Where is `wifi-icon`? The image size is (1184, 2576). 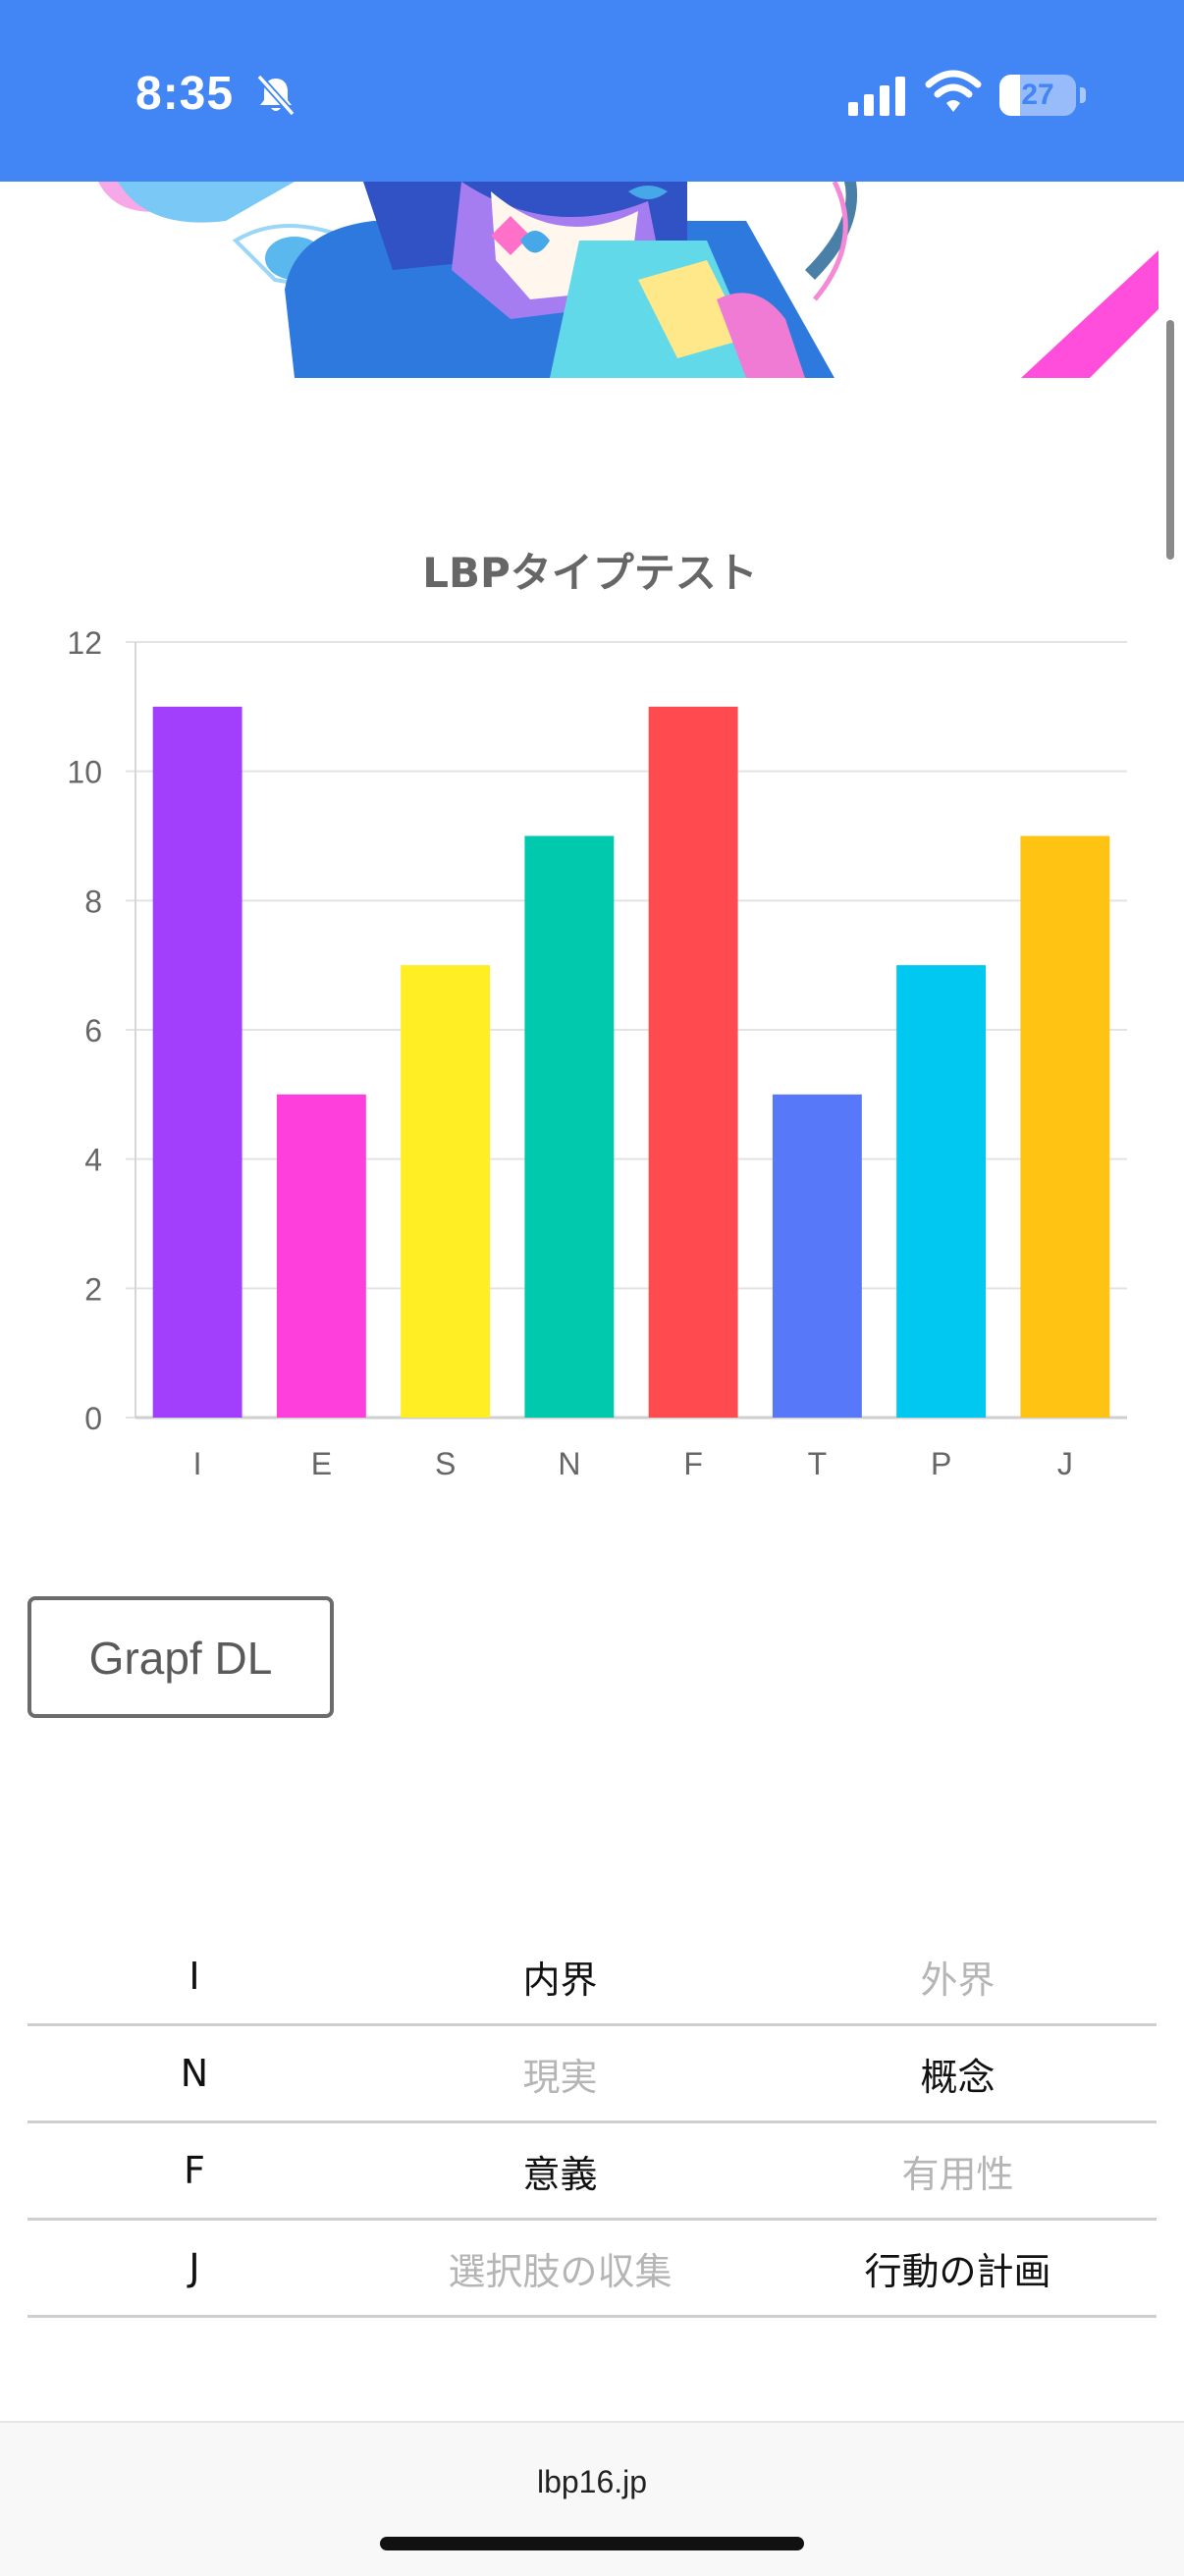 wifi-icon is located at coordinates (953, 91).